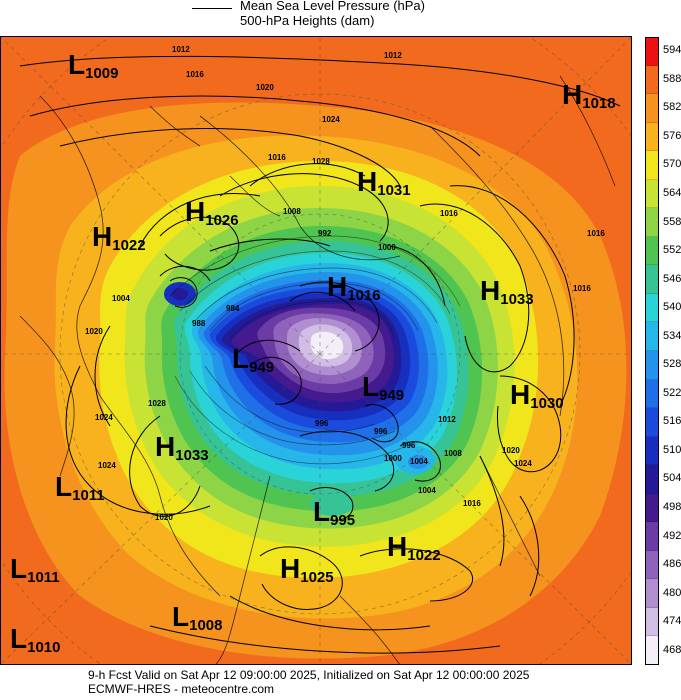 The height and width of the screenshot is (700, 681). I want to click on colorbar-tick-label: 474, so click(672, 621).